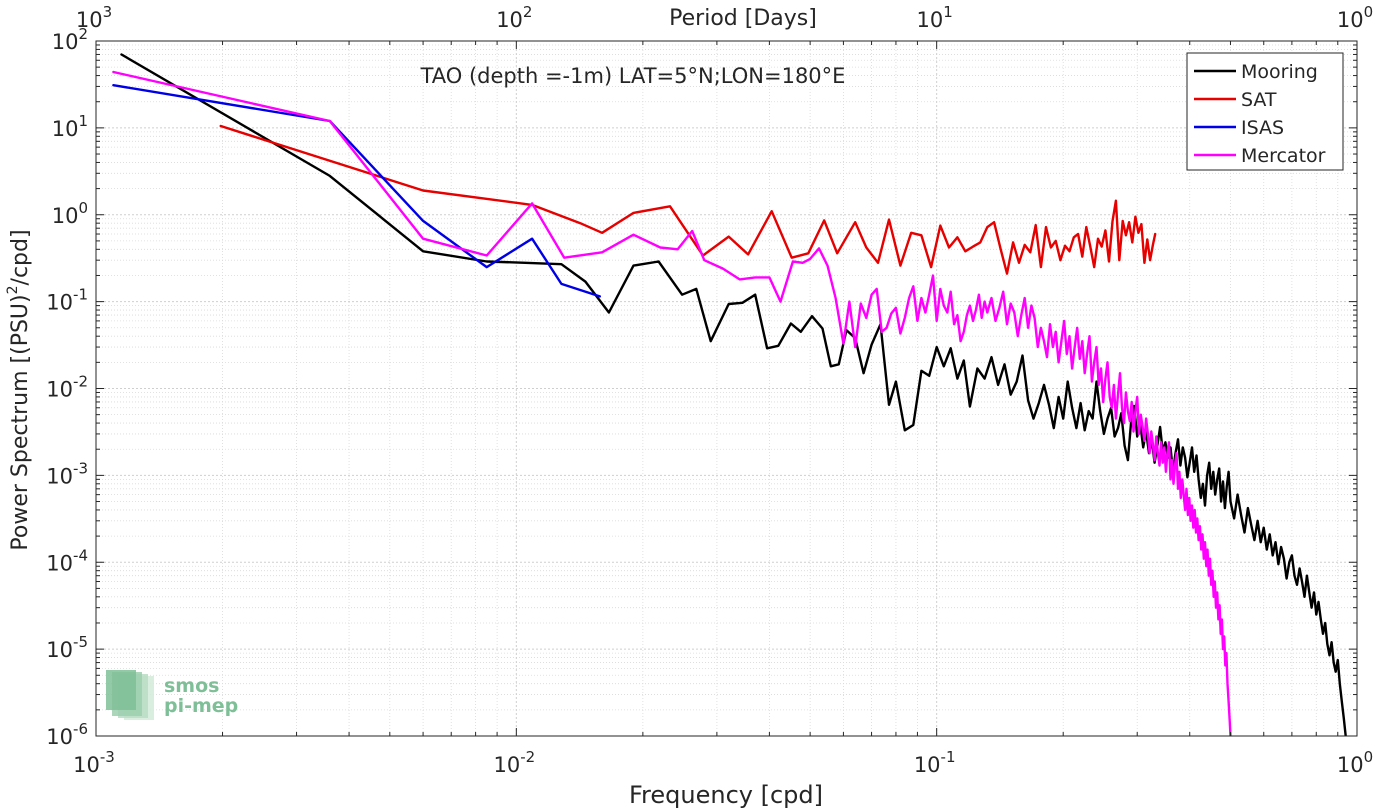  What do you see at coordinates (1283, 156) in the screenshot?
I see `legend-label-mercator: Mercator` at bounding box center [1283, 156].